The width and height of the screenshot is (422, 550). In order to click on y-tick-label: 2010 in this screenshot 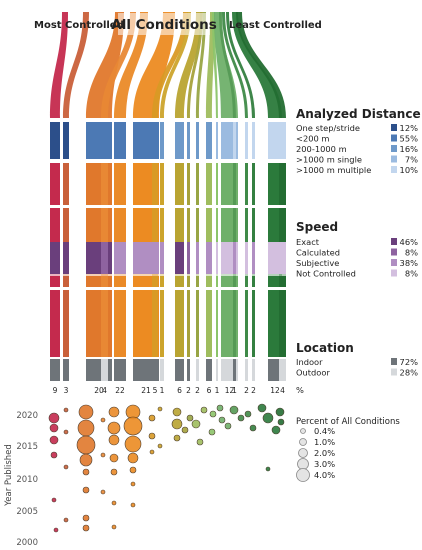, I will do `click(27, 480)`.